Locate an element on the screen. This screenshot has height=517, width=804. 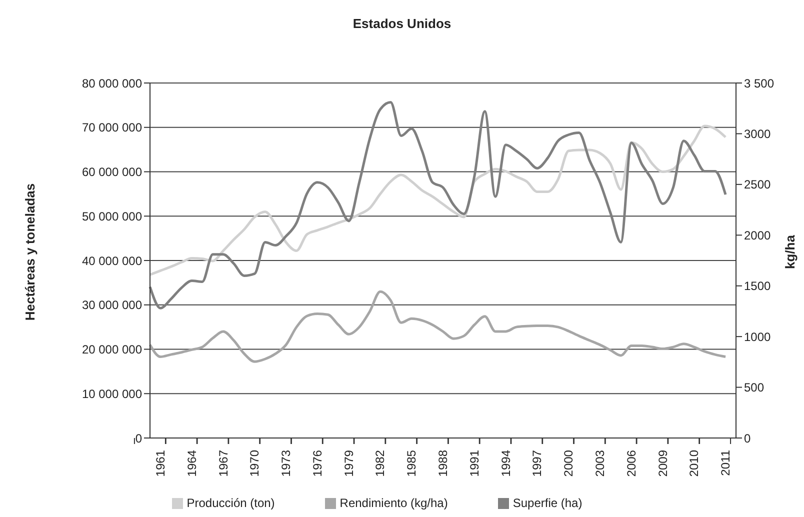
legend-label: Producción (ton) is located at coordinates (230, 503).